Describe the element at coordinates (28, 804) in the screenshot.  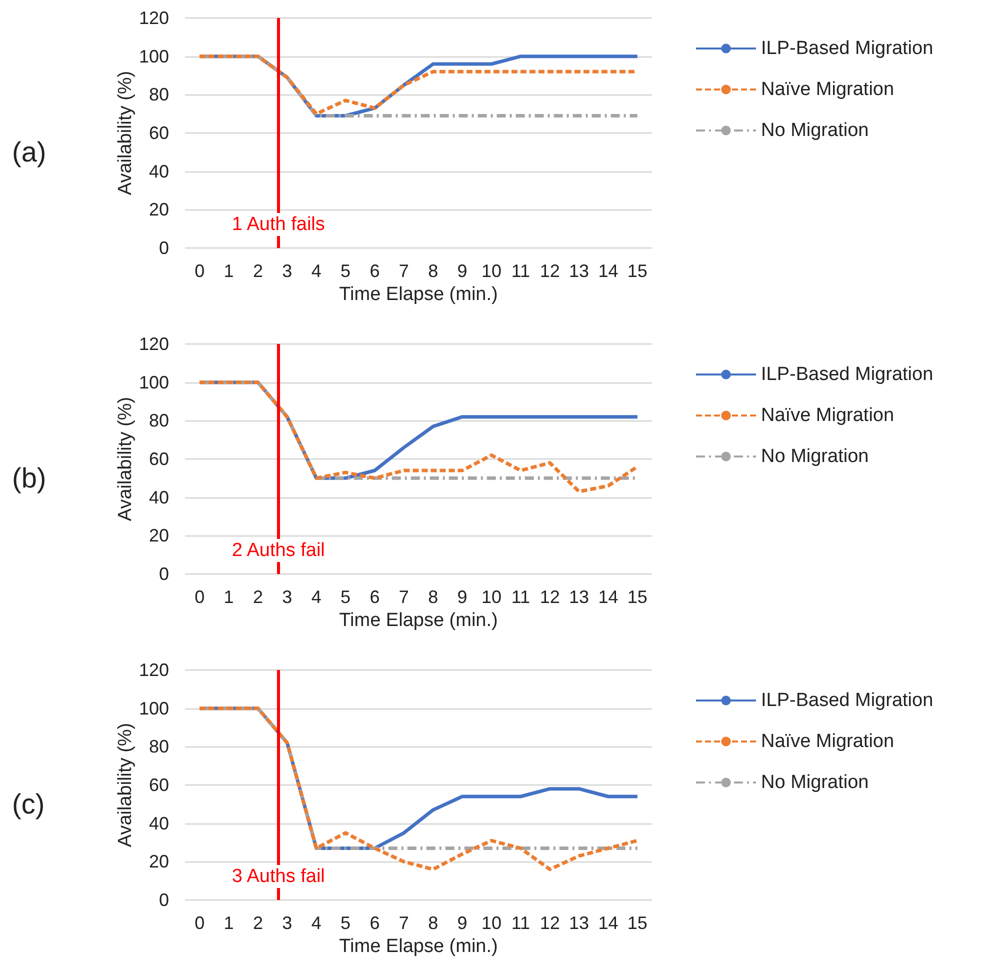
I see `text: (c)` at that location.